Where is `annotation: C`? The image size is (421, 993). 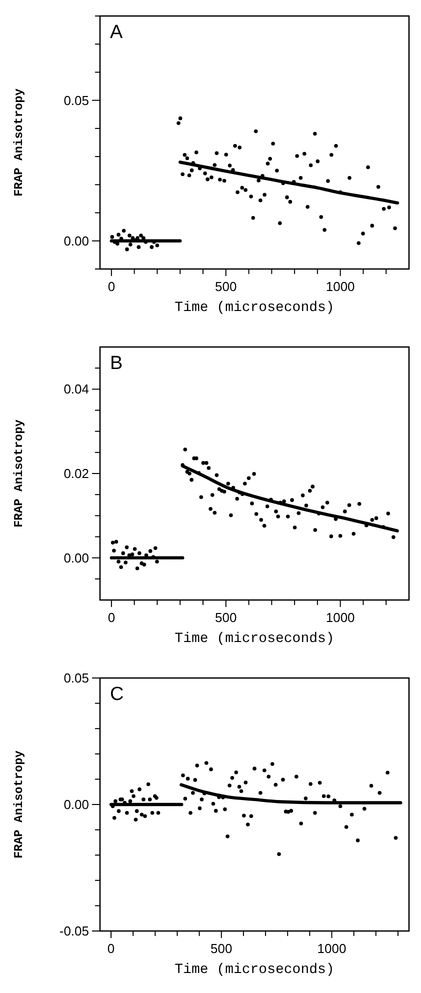 annotation: C is located at coordinates (117, 694).